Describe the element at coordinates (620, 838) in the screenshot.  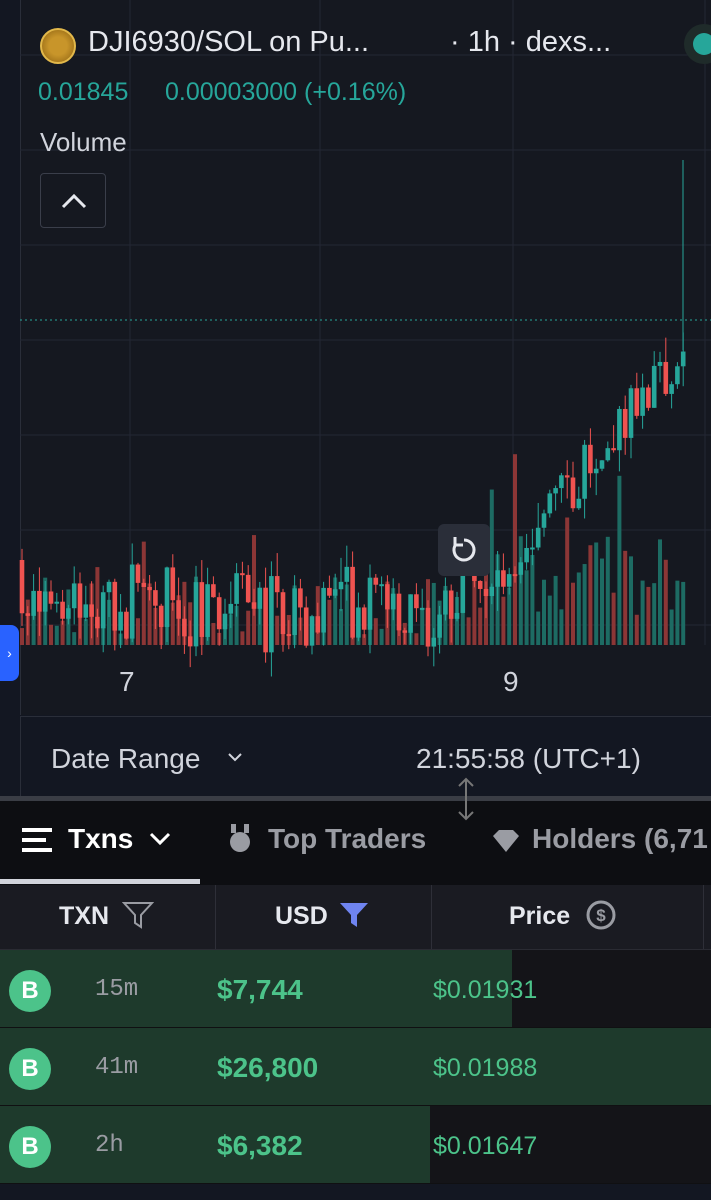
I see `tab: Holders (6,71` at that location.